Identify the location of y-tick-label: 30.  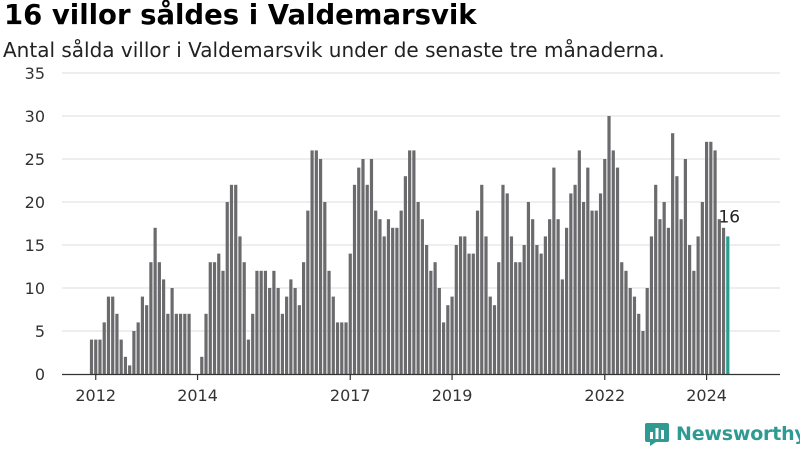
(35, 116).